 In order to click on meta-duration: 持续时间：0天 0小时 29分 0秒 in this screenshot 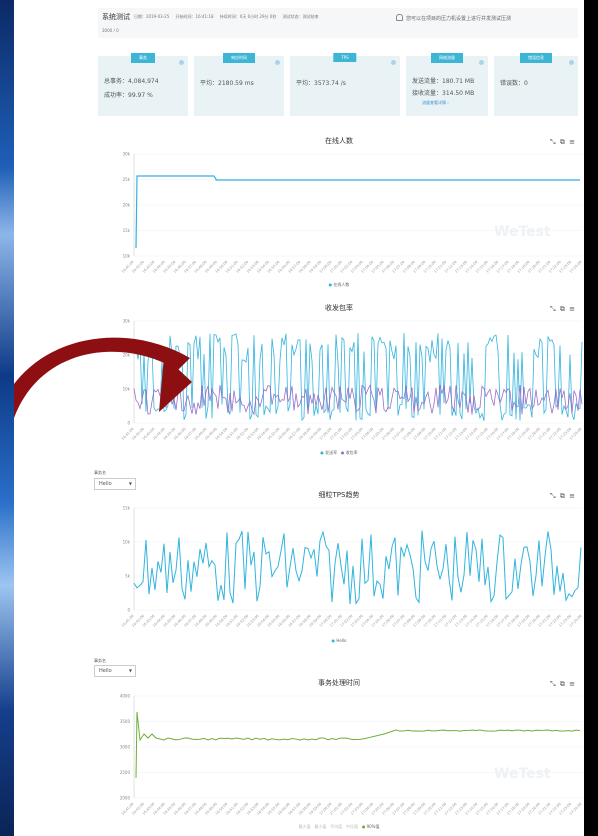, I will do `click(248, 16)`.